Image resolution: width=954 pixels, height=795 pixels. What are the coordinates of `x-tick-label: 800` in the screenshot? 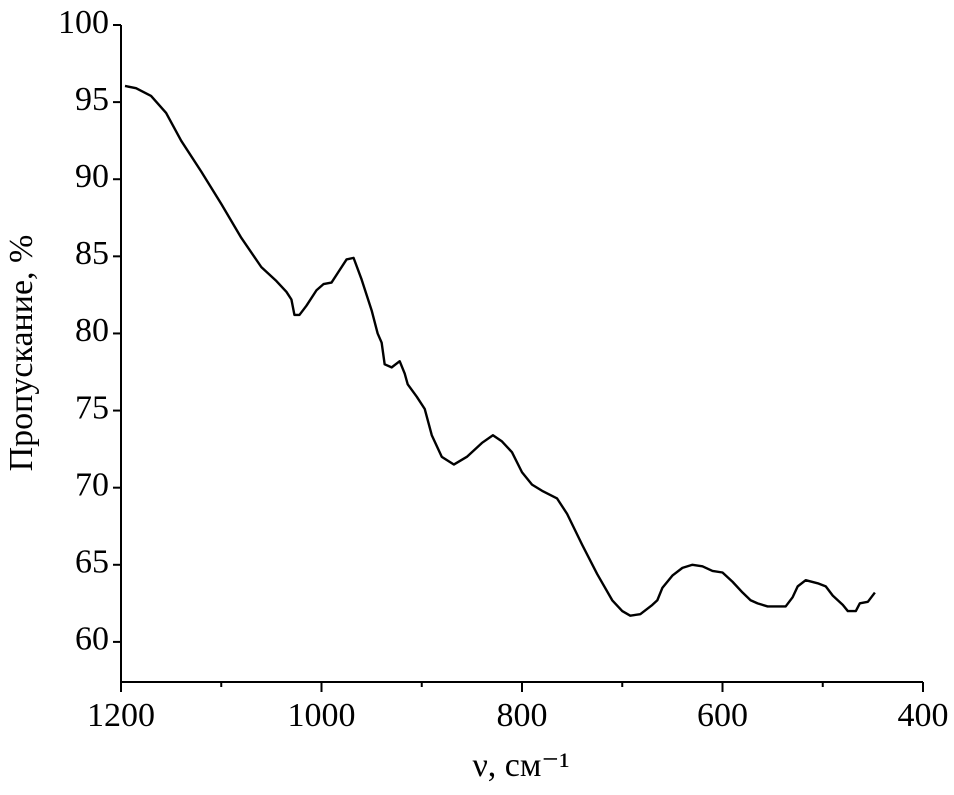 It's located at (522, 715).